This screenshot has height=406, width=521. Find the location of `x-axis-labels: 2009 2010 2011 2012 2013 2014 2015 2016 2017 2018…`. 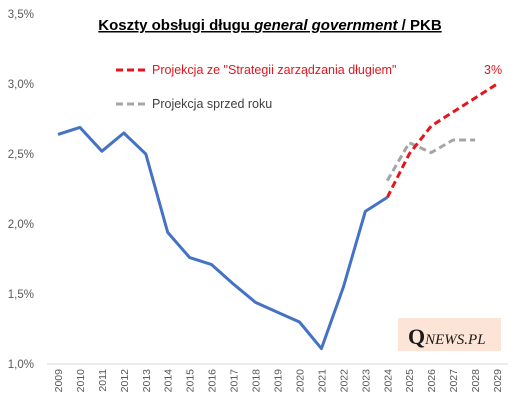

x-axis-labels: 2009 2010 2011 2012 2013 2014 2015 2016 2017 2018… is located at coordinates (278, 381).